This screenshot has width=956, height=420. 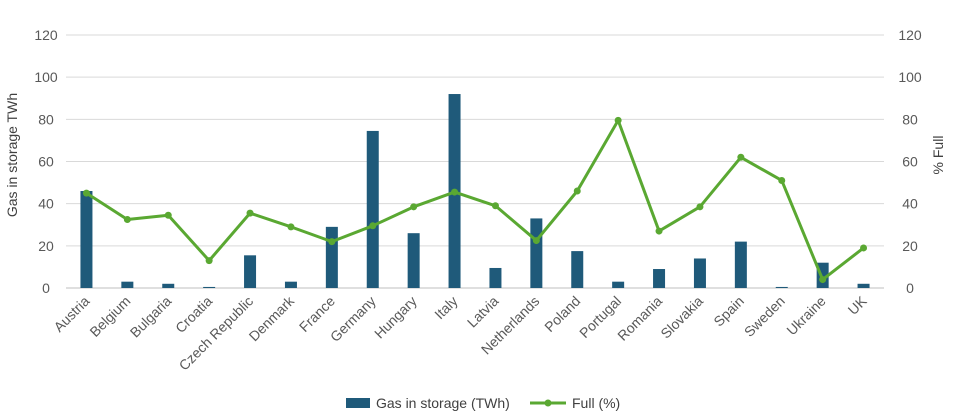 What do you see at coordinates (483, 312) in the screenshot?
I see `x-tick-label: Latvia` at bounding box center [483, 312].